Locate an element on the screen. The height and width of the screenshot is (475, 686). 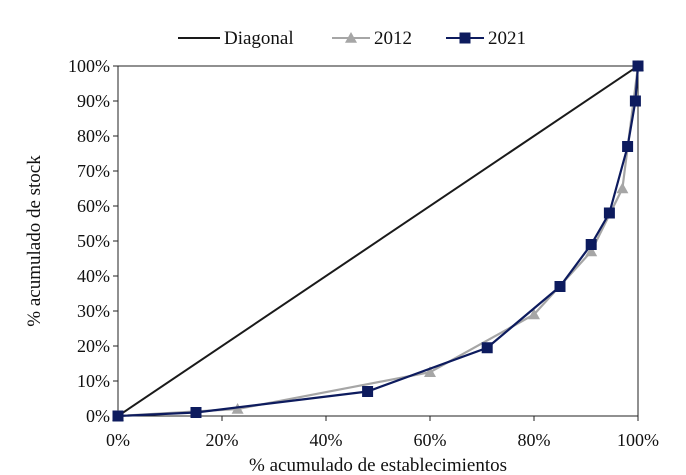
legend-item-2012: 2012 is located at coordinates (372, 38).